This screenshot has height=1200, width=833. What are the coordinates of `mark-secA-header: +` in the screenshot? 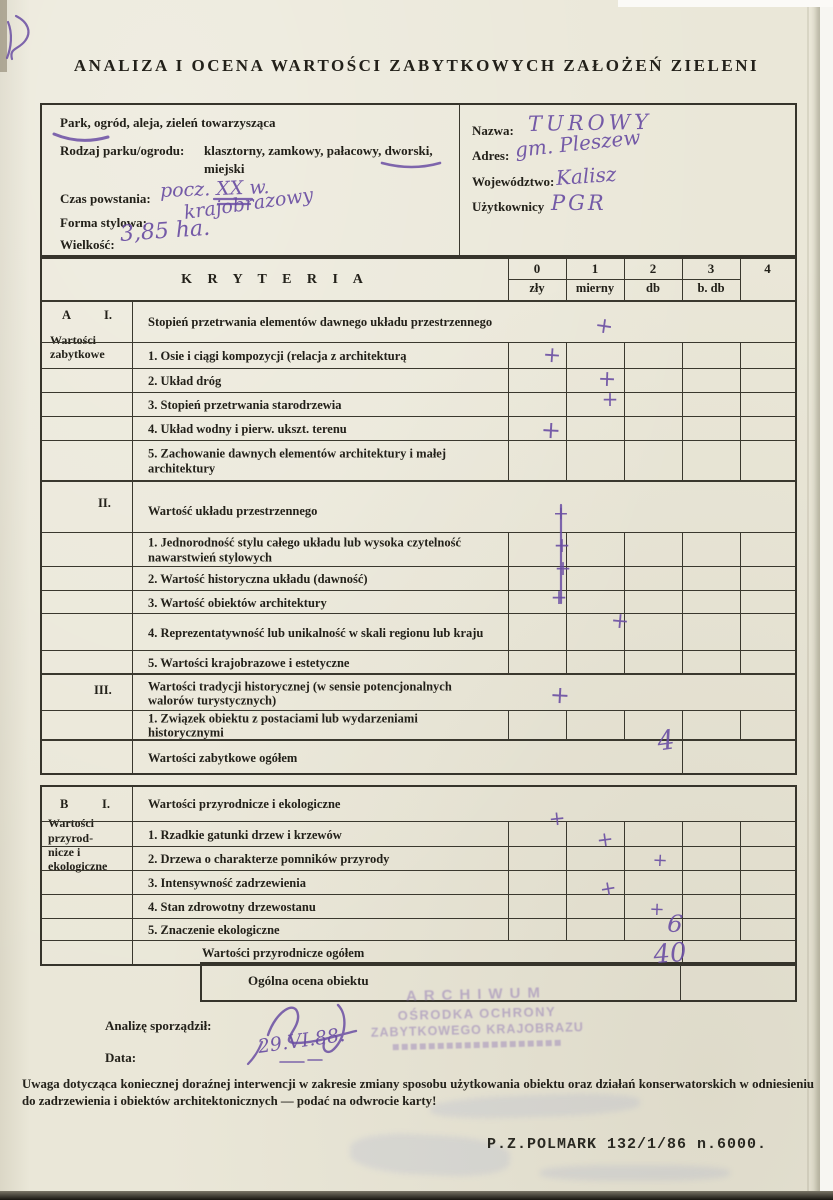 It's located at (604, 326).